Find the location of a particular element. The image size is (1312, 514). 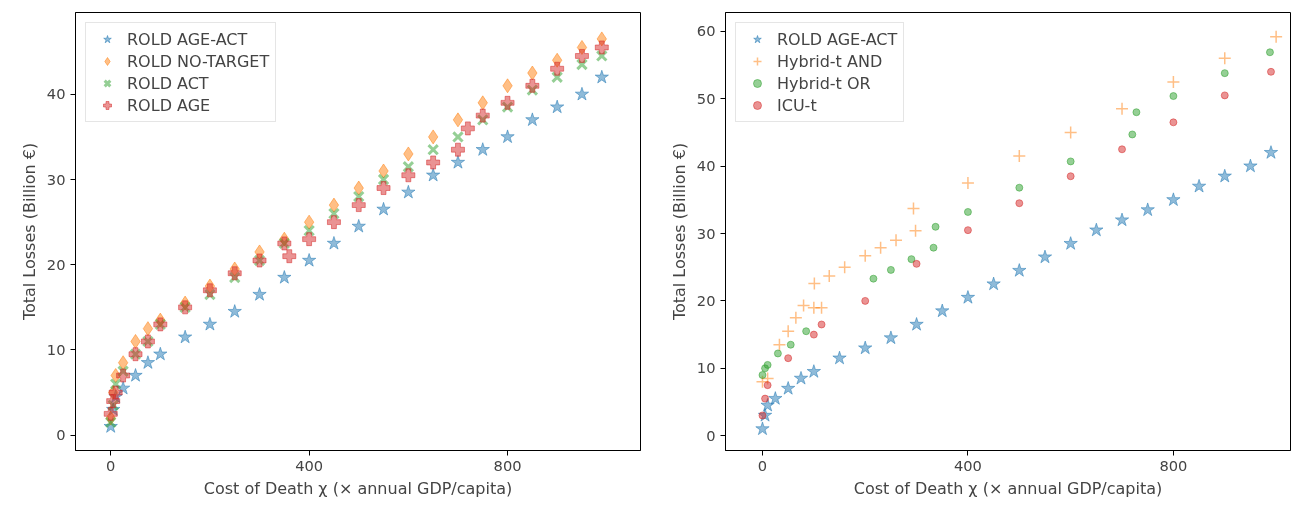

y-tick-label: 40 is located at coordinates (56, 94).